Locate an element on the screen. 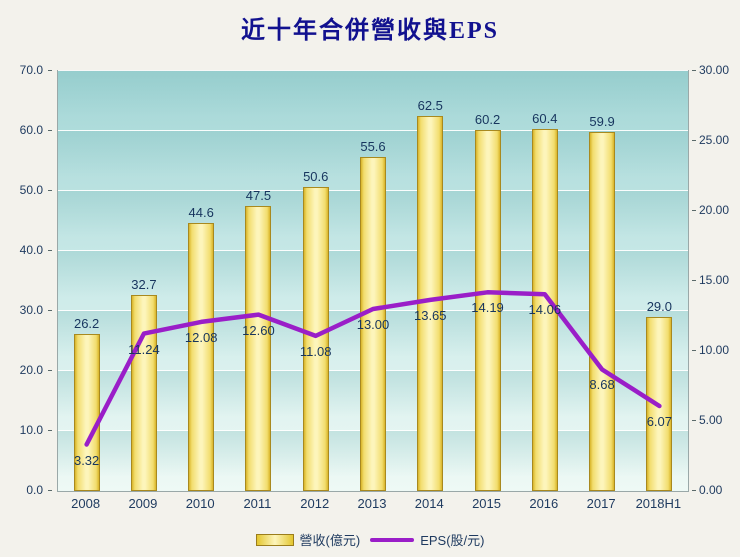  left-axis-tick-label: 70.0 is located at coordinates (31, 70).